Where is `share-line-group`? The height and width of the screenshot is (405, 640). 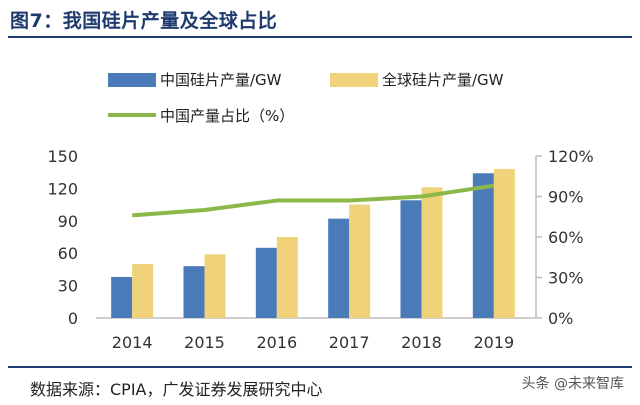
share-line-group is located at coordinates (313, 200).